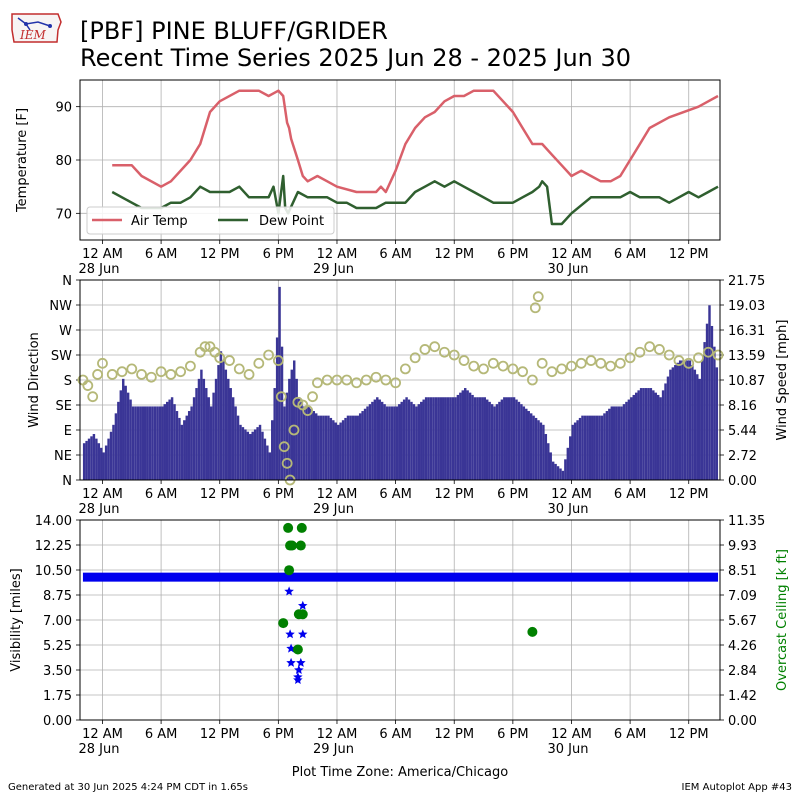 This screenshot has height=800, width=800. Describe the element at coordinates (26, 24) in the screenshot. I see `network-node` at that location.